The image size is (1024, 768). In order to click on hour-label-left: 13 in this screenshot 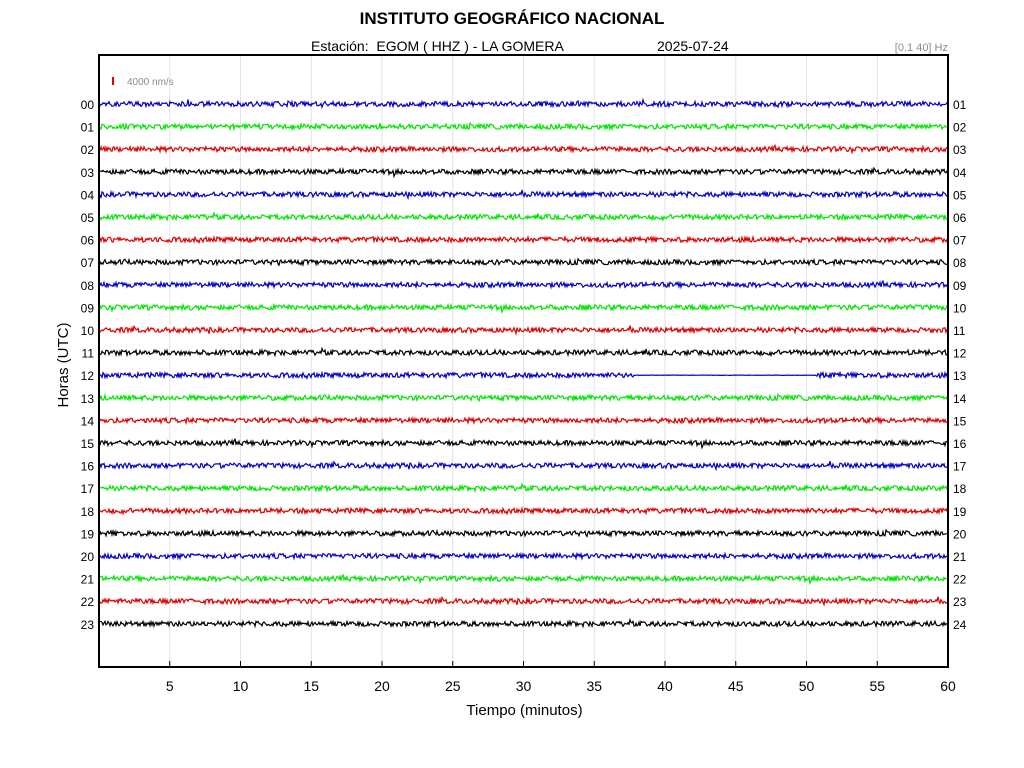, I will do `click(88, 399)`.